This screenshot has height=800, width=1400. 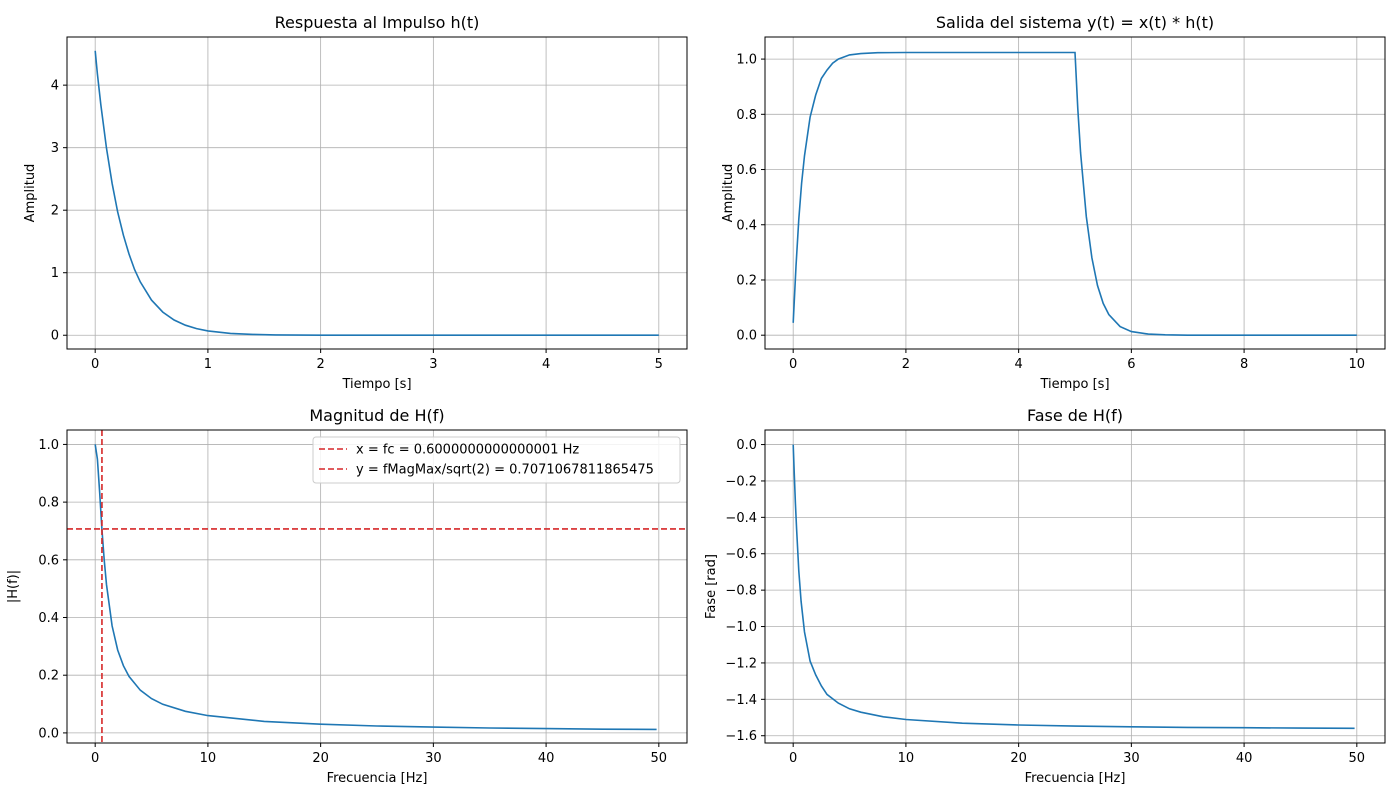 I want to click on legend-box, so click(x=496, y=460).